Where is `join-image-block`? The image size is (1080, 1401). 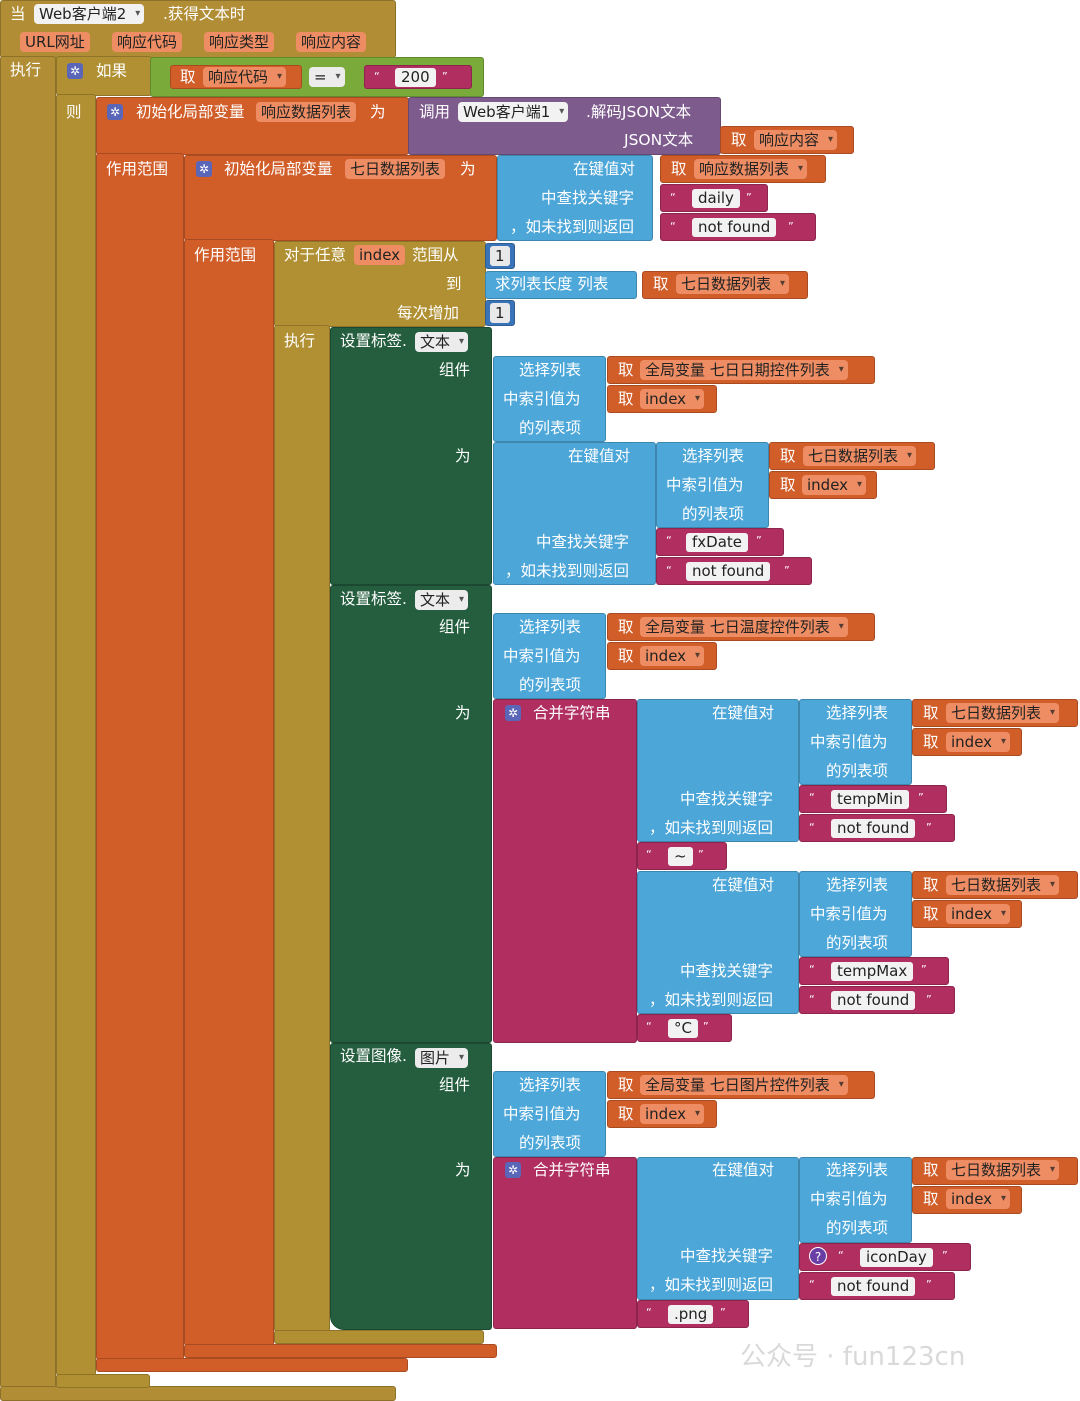
join-image-block is located at coordinates (565, 1243).